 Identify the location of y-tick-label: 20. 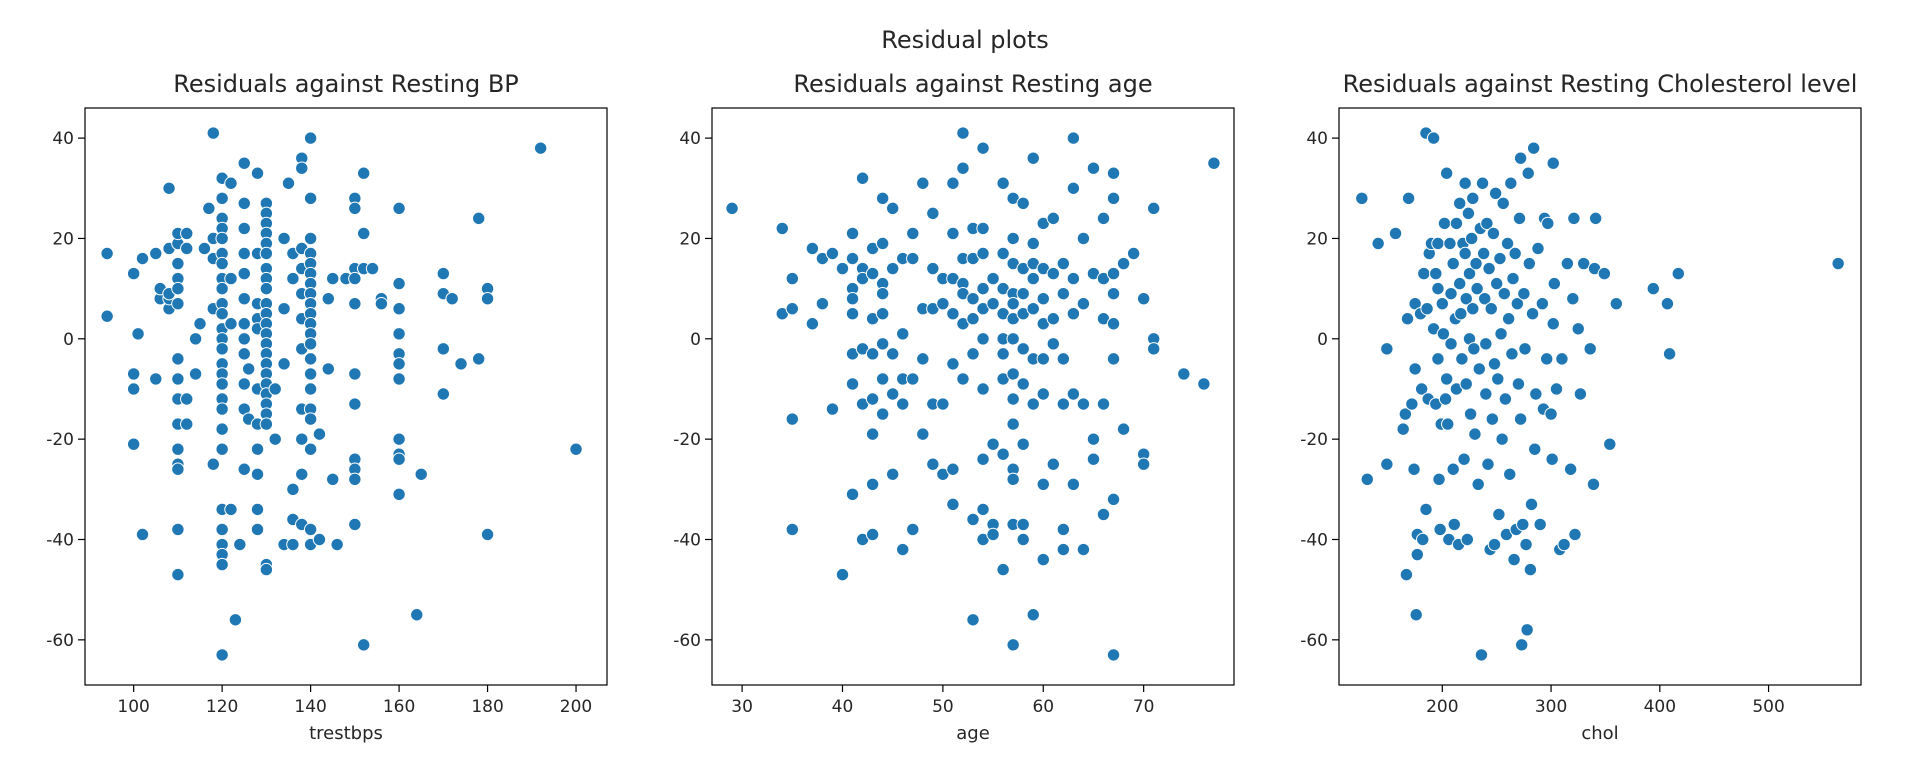
(1317, 239).